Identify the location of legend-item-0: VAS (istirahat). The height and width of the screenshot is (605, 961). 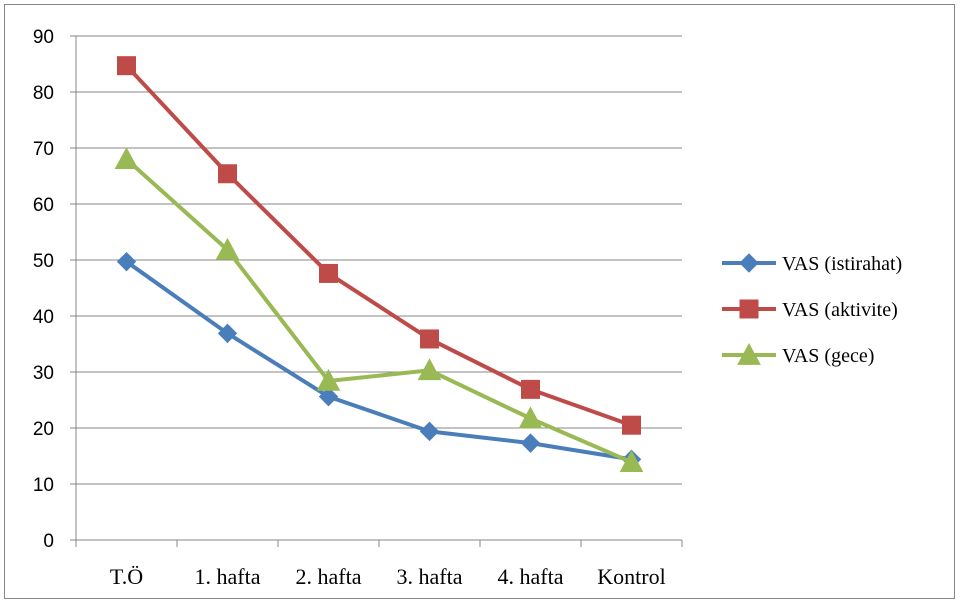
(812, 264).